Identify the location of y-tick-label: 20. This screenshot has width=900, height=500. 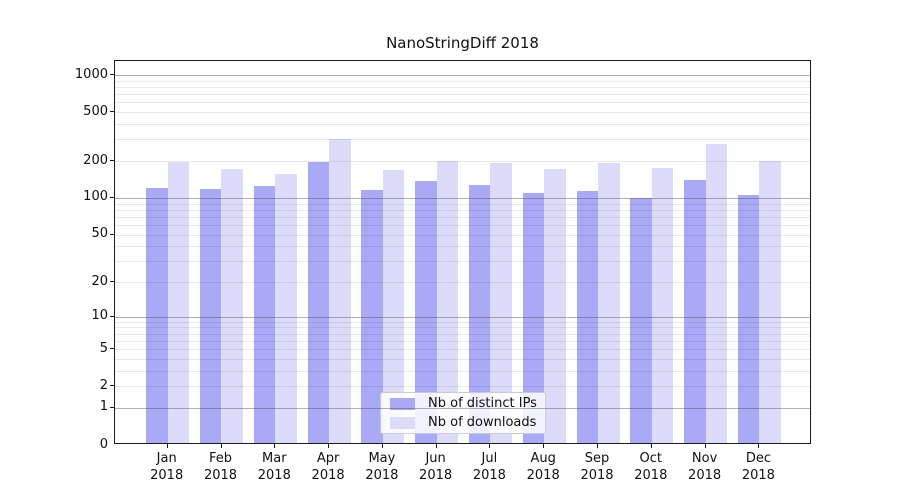
(99, 281).